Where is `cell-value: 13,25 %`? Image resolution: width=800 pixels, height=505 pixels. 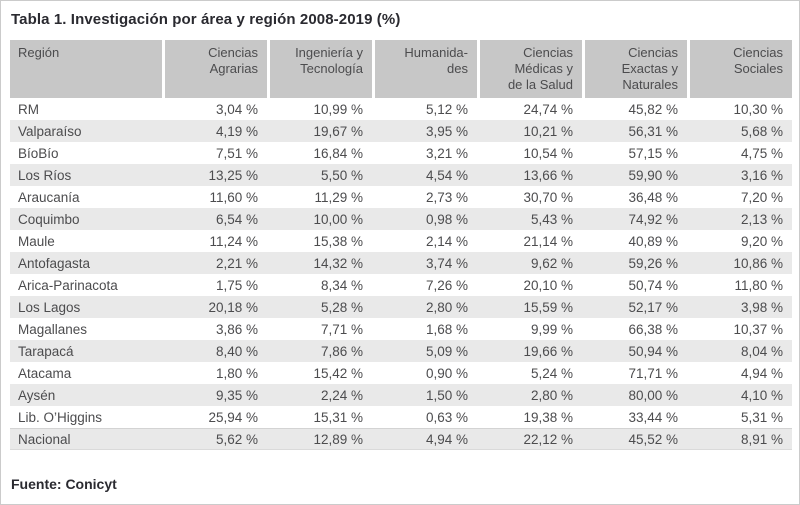 cell-value: 13,25 % is located at coordinates (214, 175).